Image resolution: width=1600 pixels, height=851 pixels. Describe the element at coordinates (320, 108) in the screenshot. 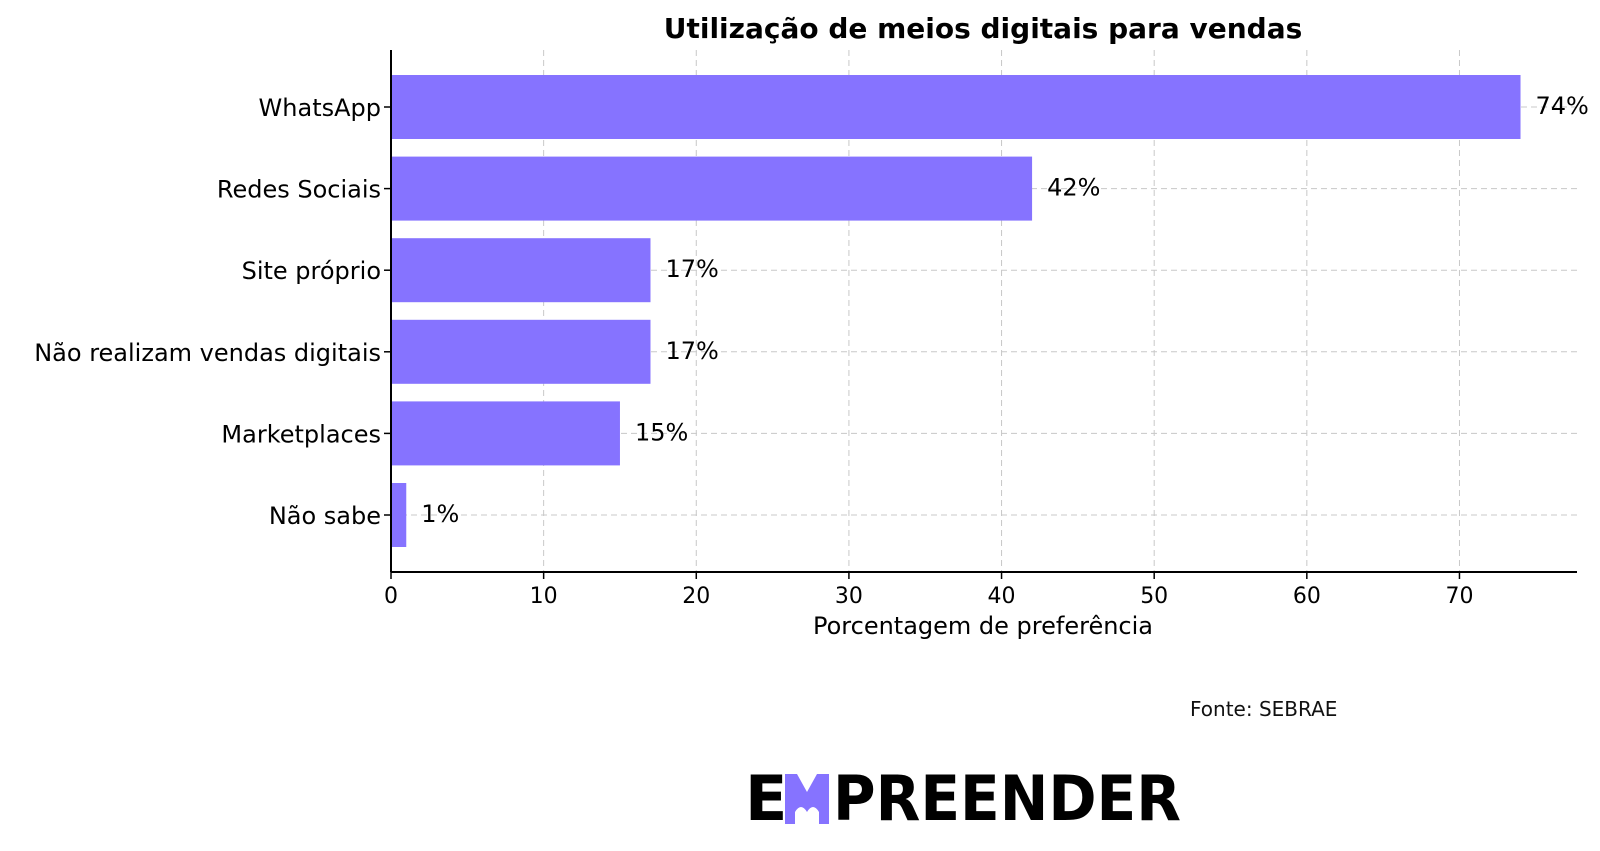

I see `category-label: WhatsApp` at that location.